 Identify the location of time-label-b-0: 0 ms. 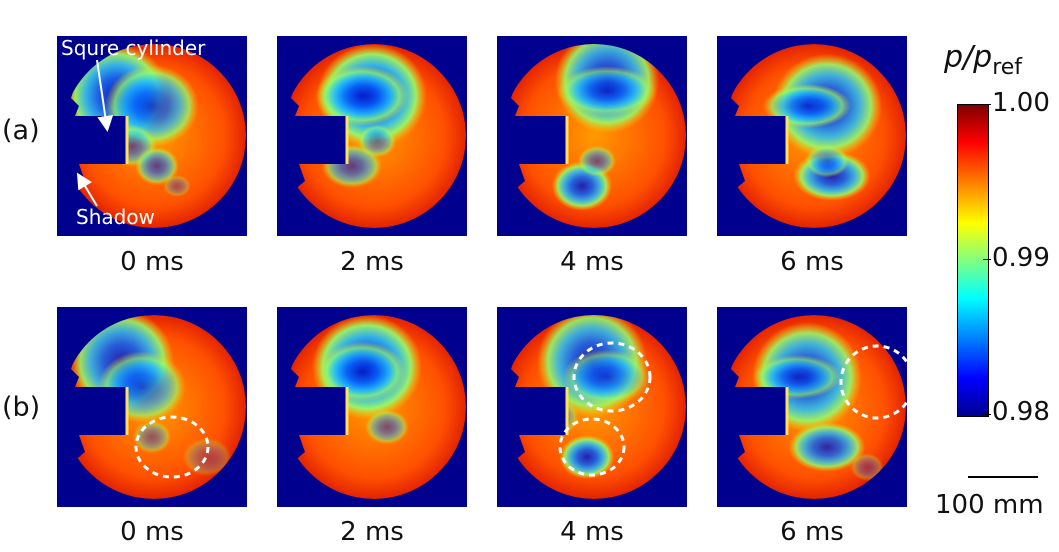
(152, 532).